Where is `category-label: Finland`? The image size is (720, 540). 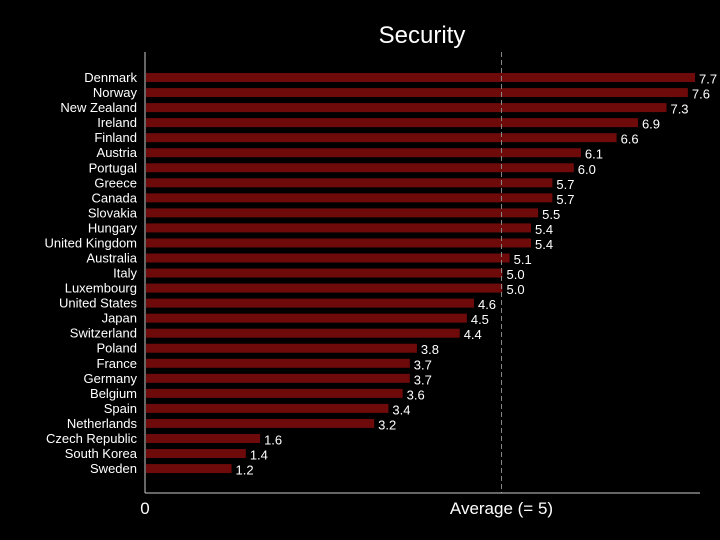
category-label: Finland is located at coordinates (115, 137).